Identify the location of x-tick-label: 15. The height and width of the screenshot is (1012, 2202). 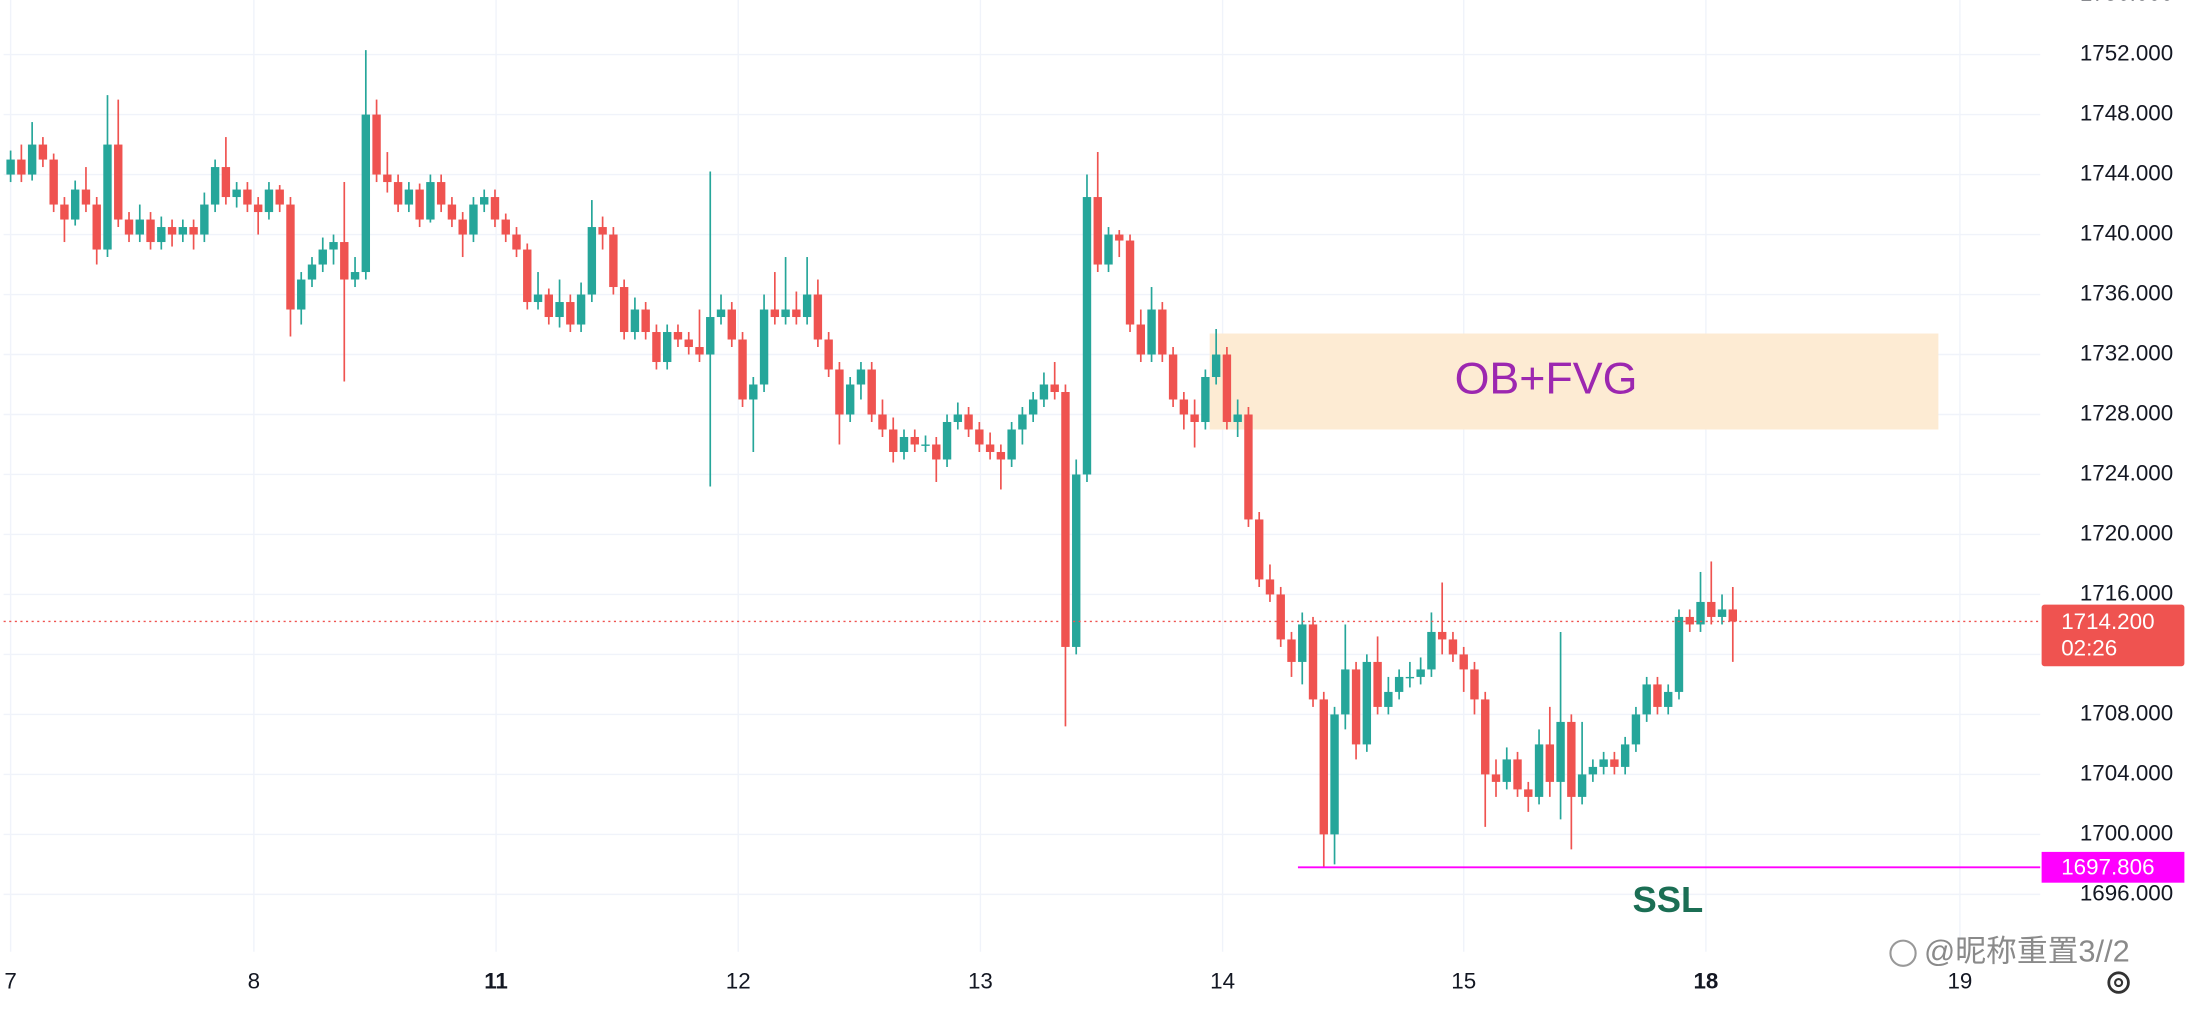
(1463, 981).